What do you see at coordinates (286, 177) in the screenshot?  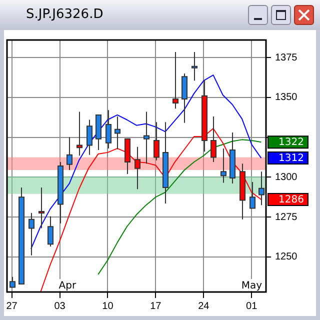 I see `y-tick-label: 1300` at bounding box center [286, 177].